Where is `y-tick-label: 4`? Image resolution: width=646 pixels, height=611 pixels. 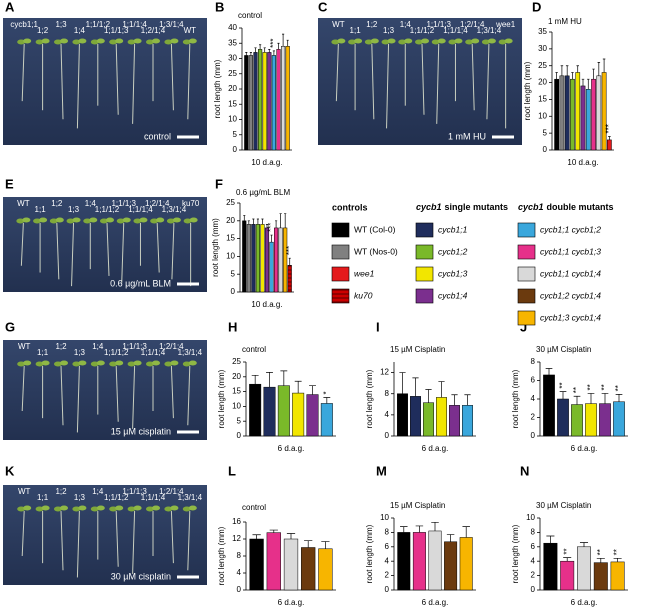 y-tick-label: 4 is located at coordinates (387, 414).